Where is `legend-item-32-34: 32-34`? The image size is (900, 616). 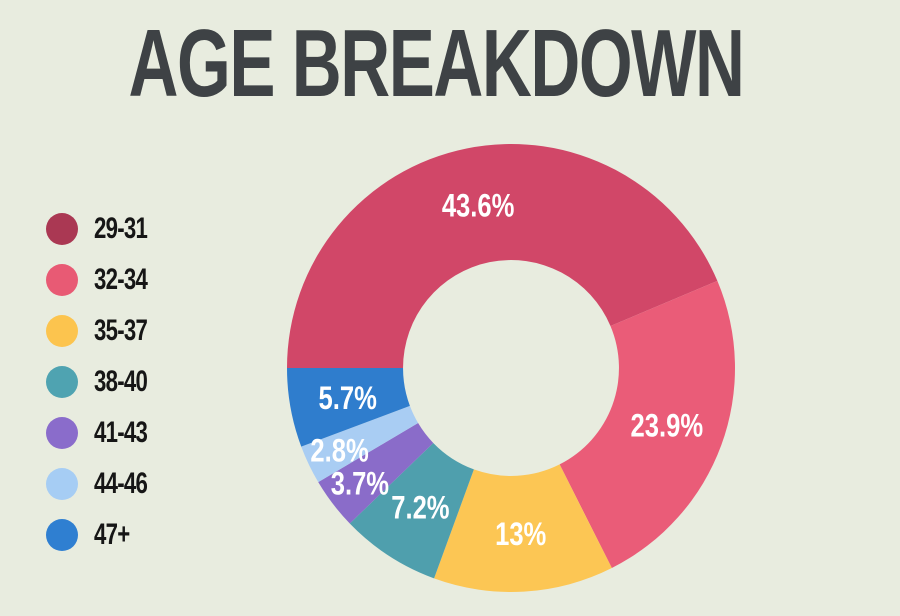
legend-item-32-34: 32-34 is located at coordinates (106, 280).